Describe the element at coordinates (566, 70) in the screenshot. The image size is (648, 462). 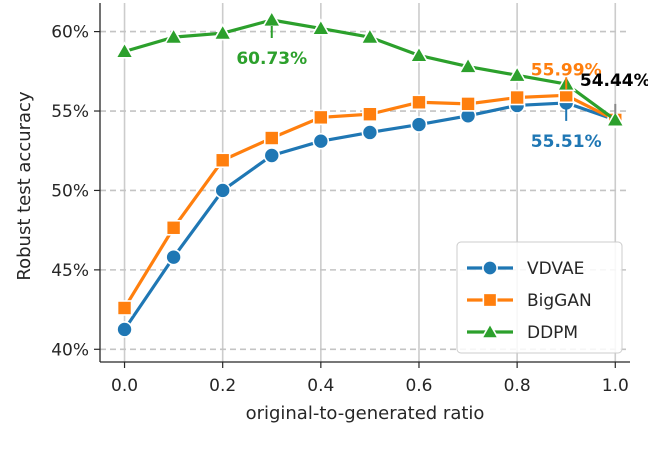
I see `annotation-label: 55.99%` at that location.